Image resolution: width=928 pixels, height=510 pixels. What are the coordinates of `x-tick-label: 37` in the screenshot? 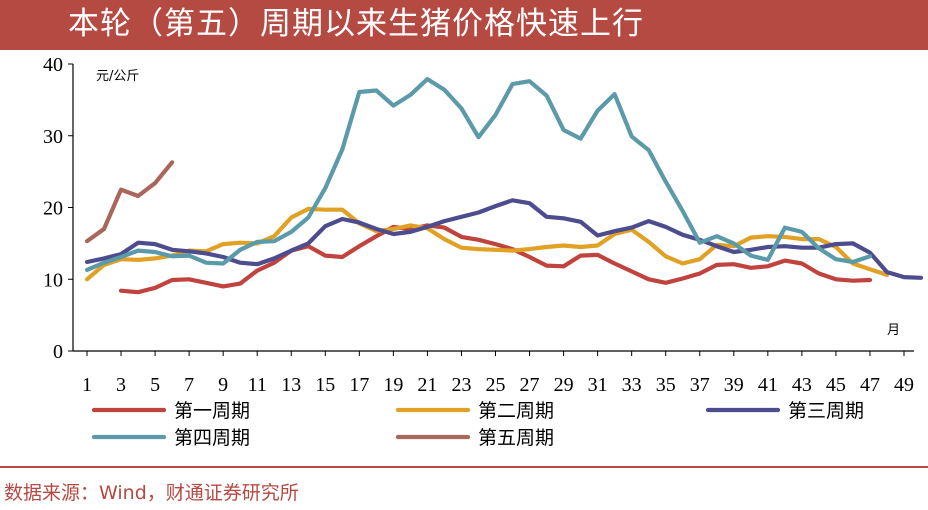 It's located at (700, 385).